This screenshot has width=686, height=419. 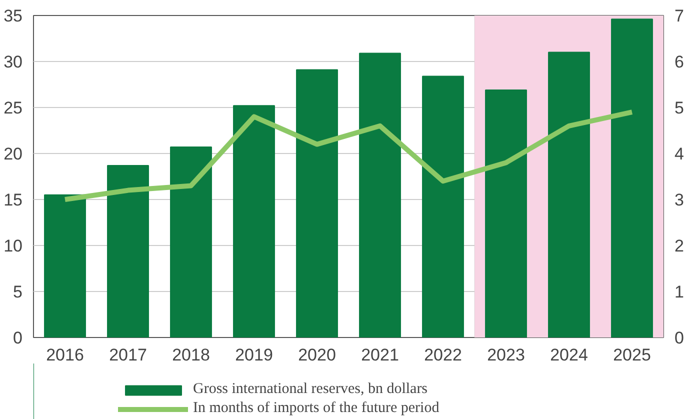 What do you see at coordinates (506, 355) in the screenshot?
I see `x-tick-label: 2023` at bounding box center [506, 355].